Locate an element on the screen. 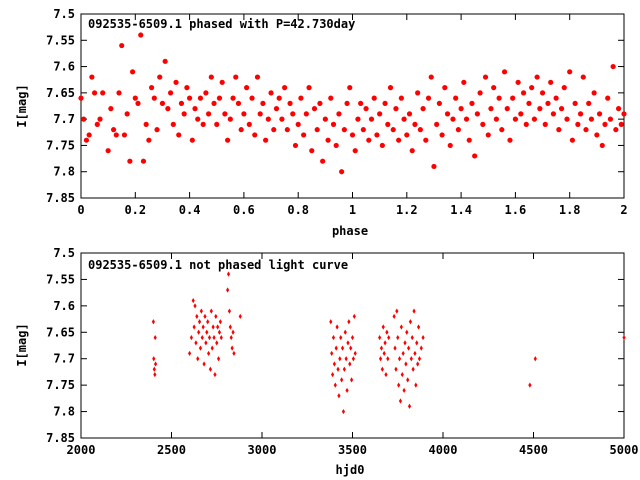 This screenshot has width=640, height=480. x-tick-label: 4500 is located at coordinates (533, 450).